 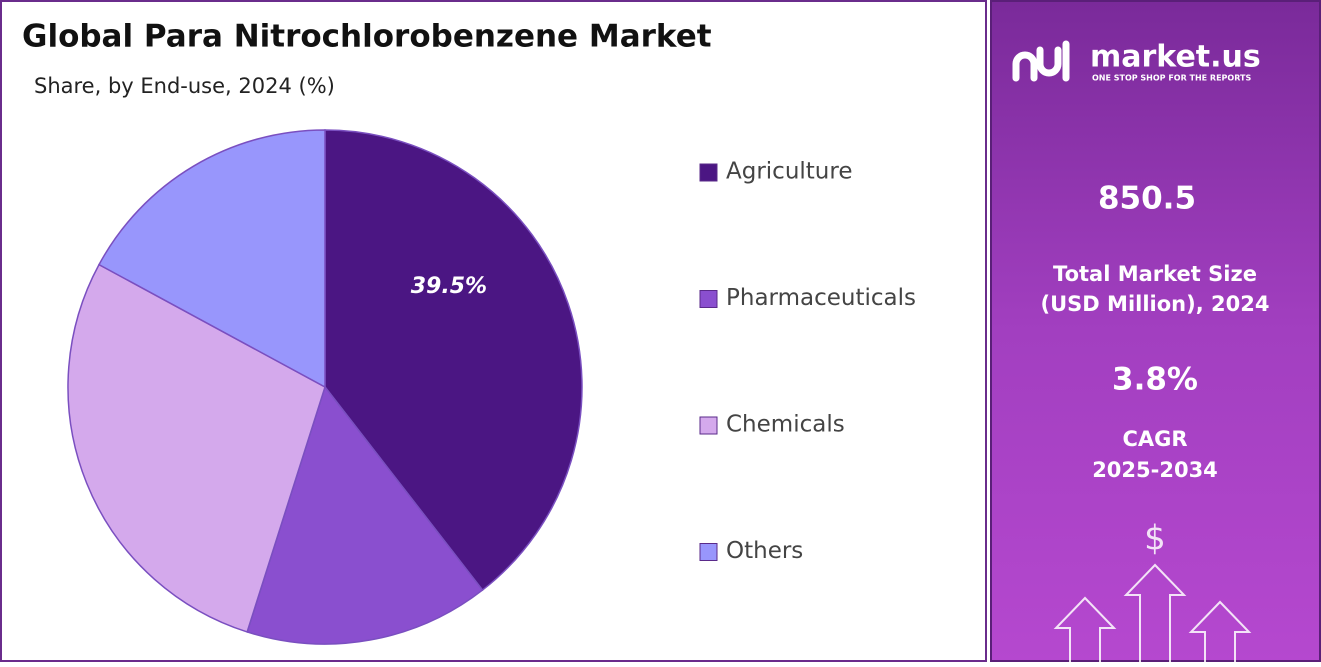 What do you see at coordinates (1152, 591) in the screenshot?
I see `growth-arrows: $` at bounding box center [1152, 591].